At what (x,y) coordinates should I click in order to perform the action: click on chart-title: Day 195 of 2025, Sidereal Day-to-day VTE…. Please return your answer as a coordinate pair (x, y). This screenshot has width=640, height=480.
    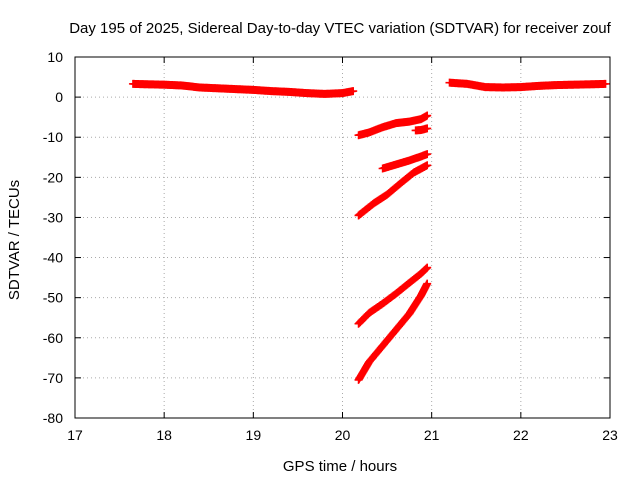
    Looking at the image, I should click on (340, 28).